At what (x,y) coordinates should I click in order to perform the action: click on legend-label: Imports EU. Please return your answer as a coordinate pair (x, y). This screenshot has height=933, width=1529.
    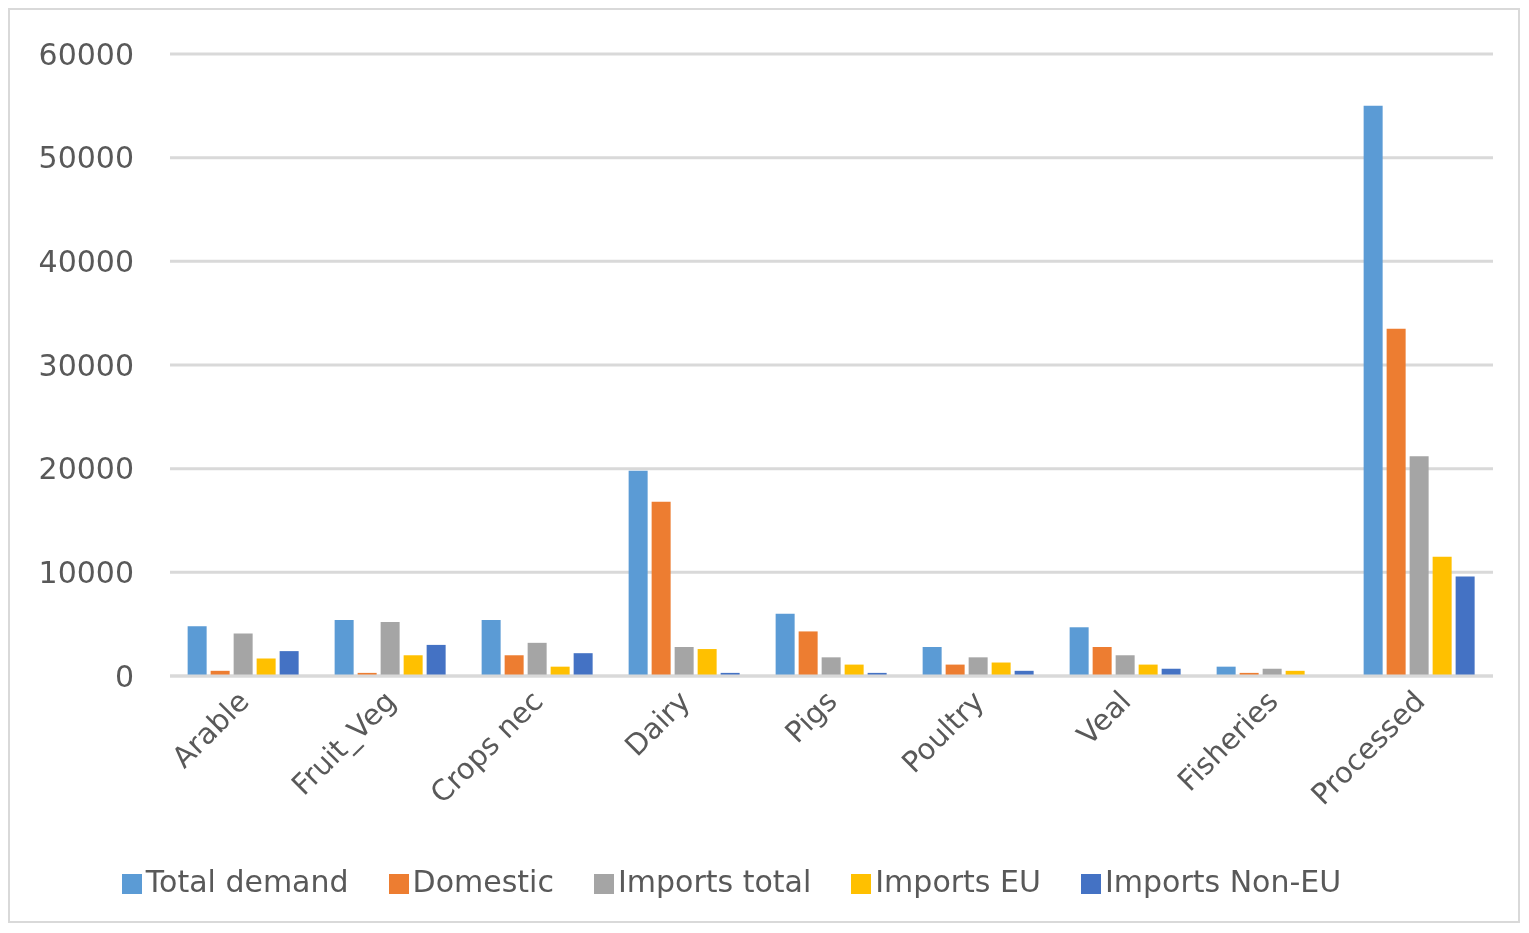
    Looking at the image, I should click on (958, 881).